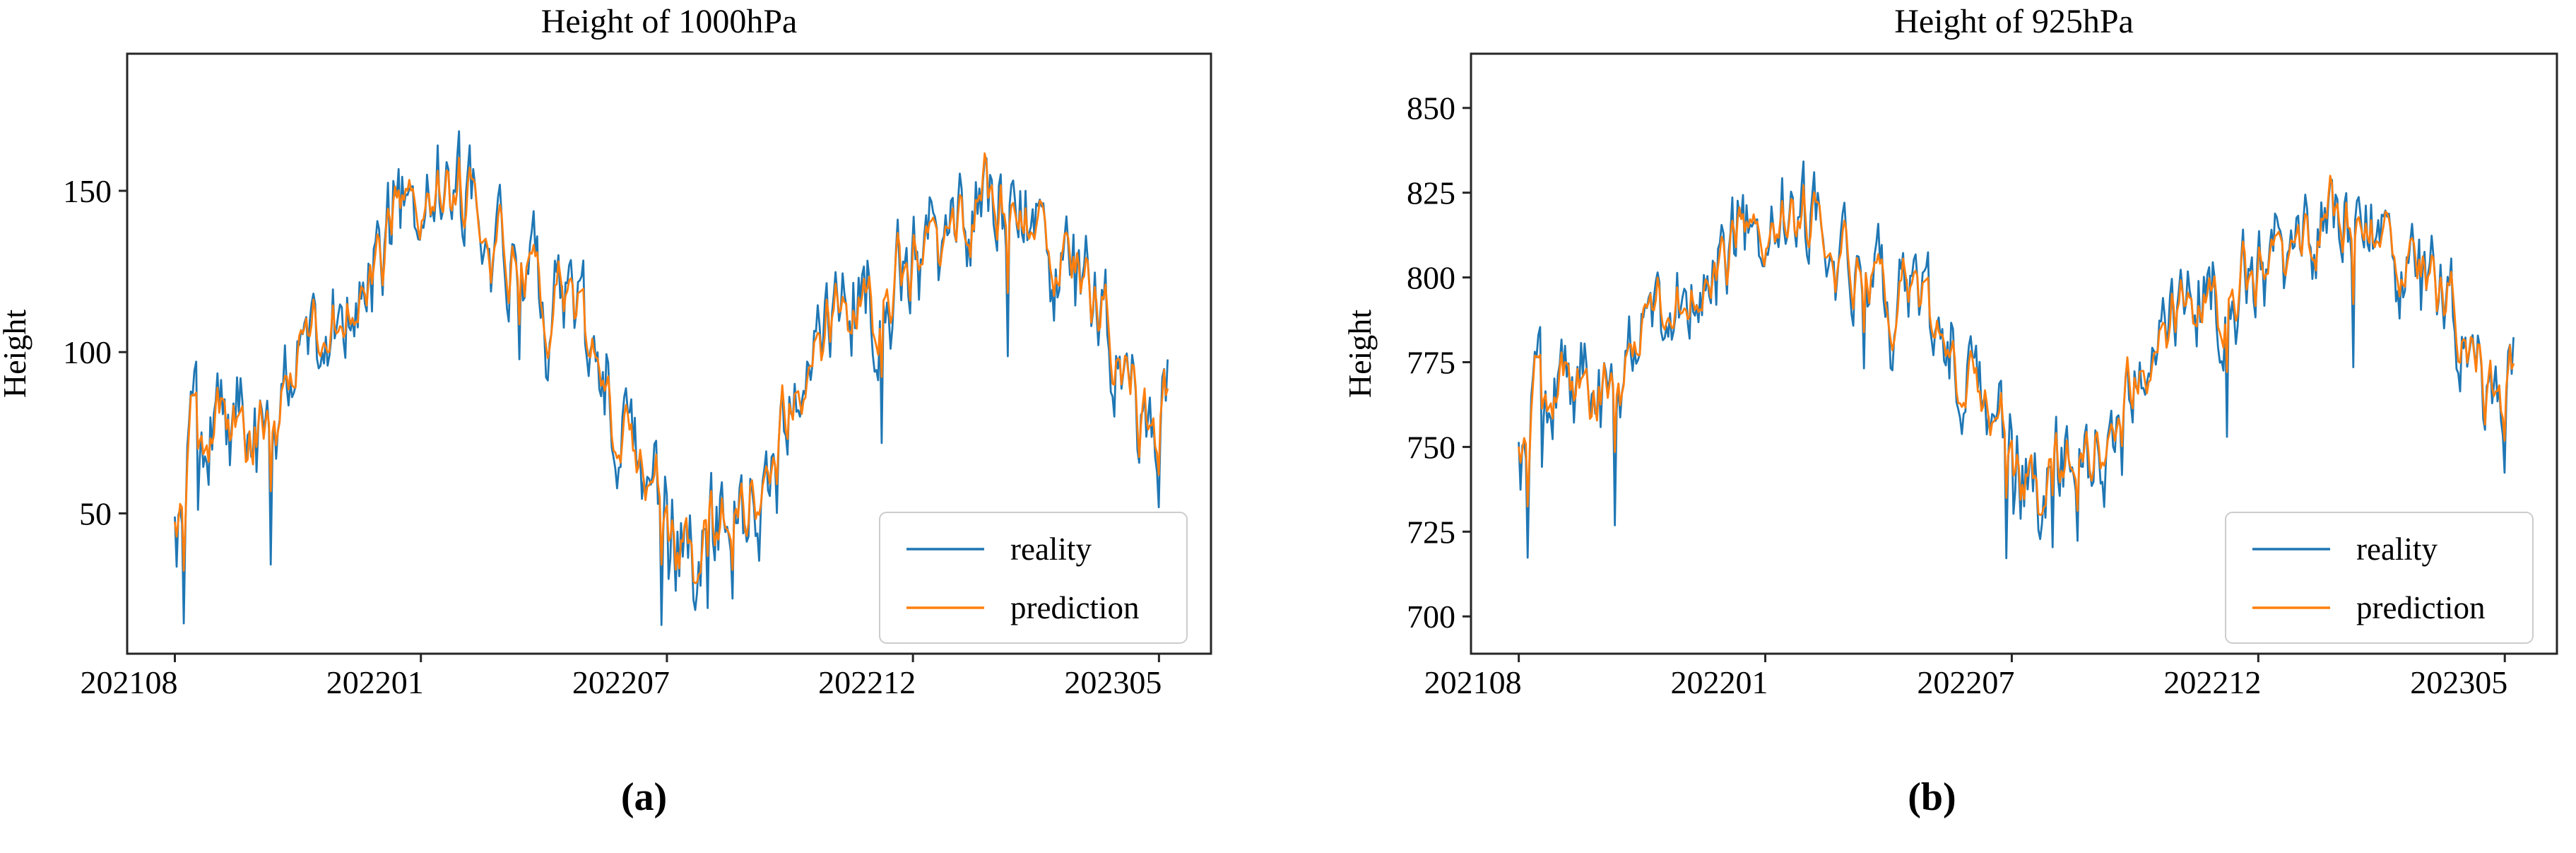  Describe the element at coordinates (1431, 278) in the screenshot. I see `y-tick-label: 800` at that location.